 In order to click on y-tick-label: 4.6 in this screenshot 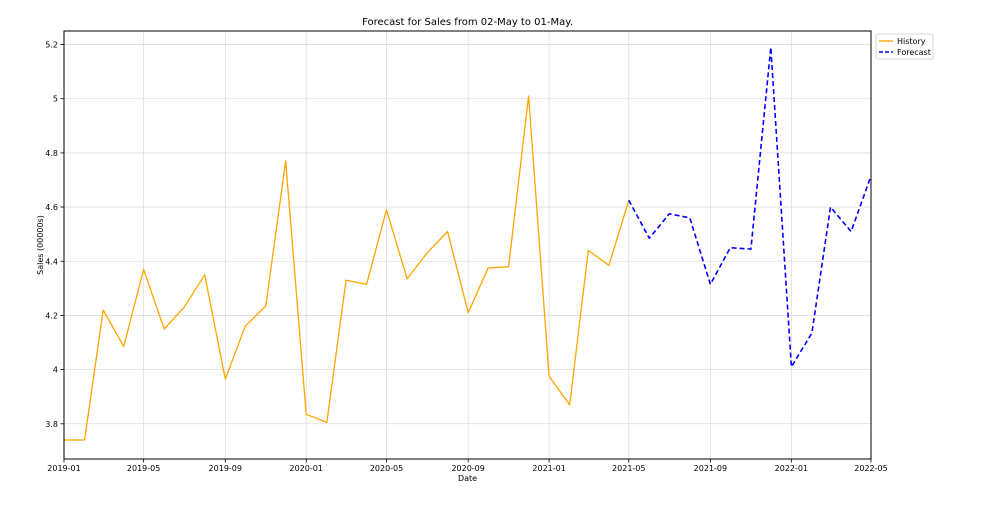, I will do `click(51, 207)`.